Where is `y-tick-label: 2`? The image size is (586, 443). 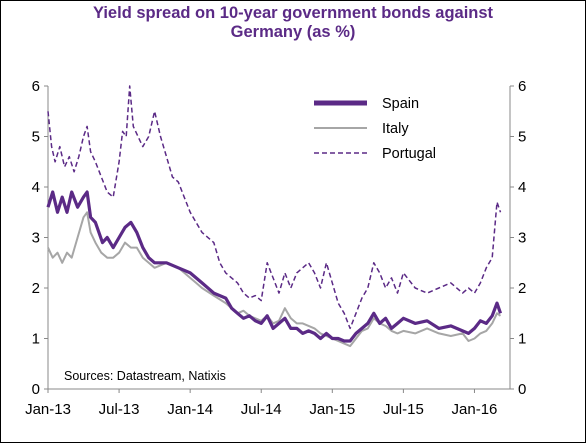 y-tick-label: 2 is located at coordinates (36, 288).